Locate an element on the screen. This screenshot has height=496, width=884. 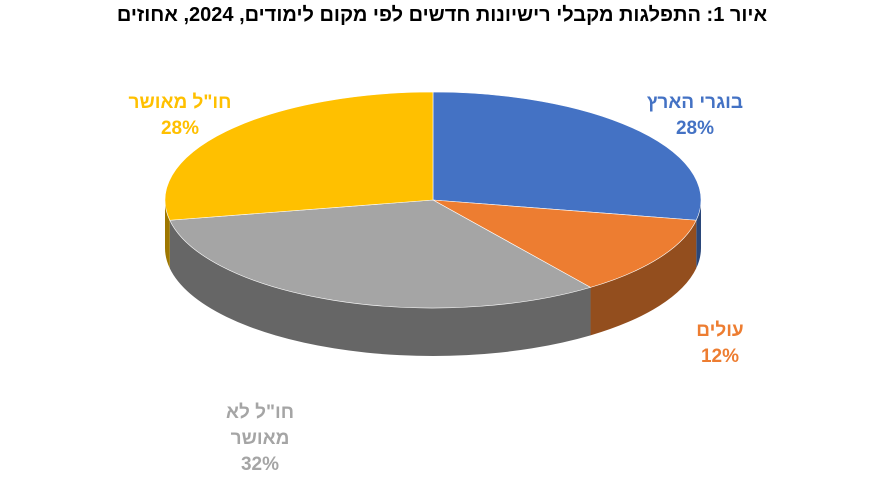
category-label: עולים is located at coordinates (720, 330).